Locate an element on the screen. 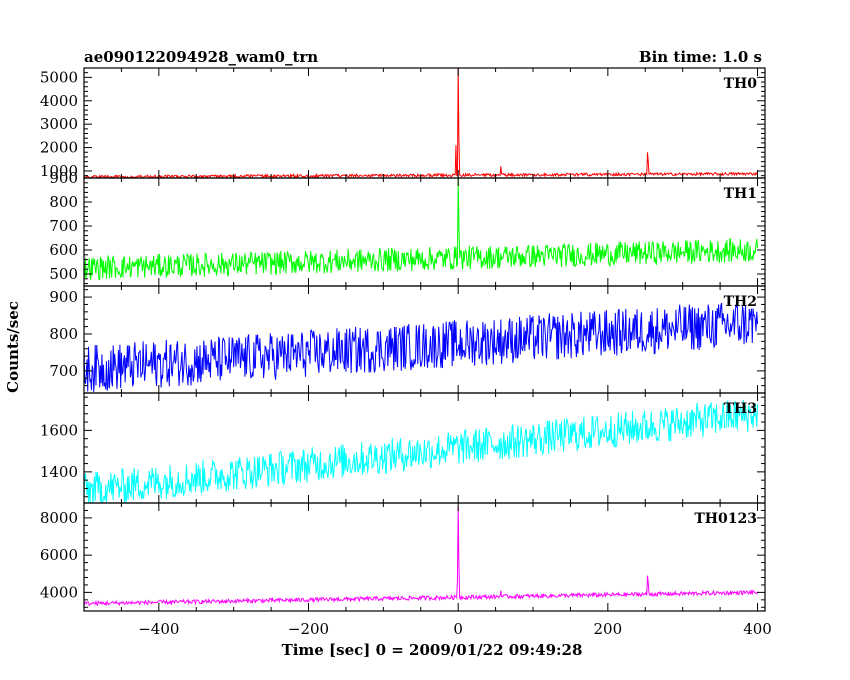  x-tick-label: −400 is located at coordinates (158, 629).